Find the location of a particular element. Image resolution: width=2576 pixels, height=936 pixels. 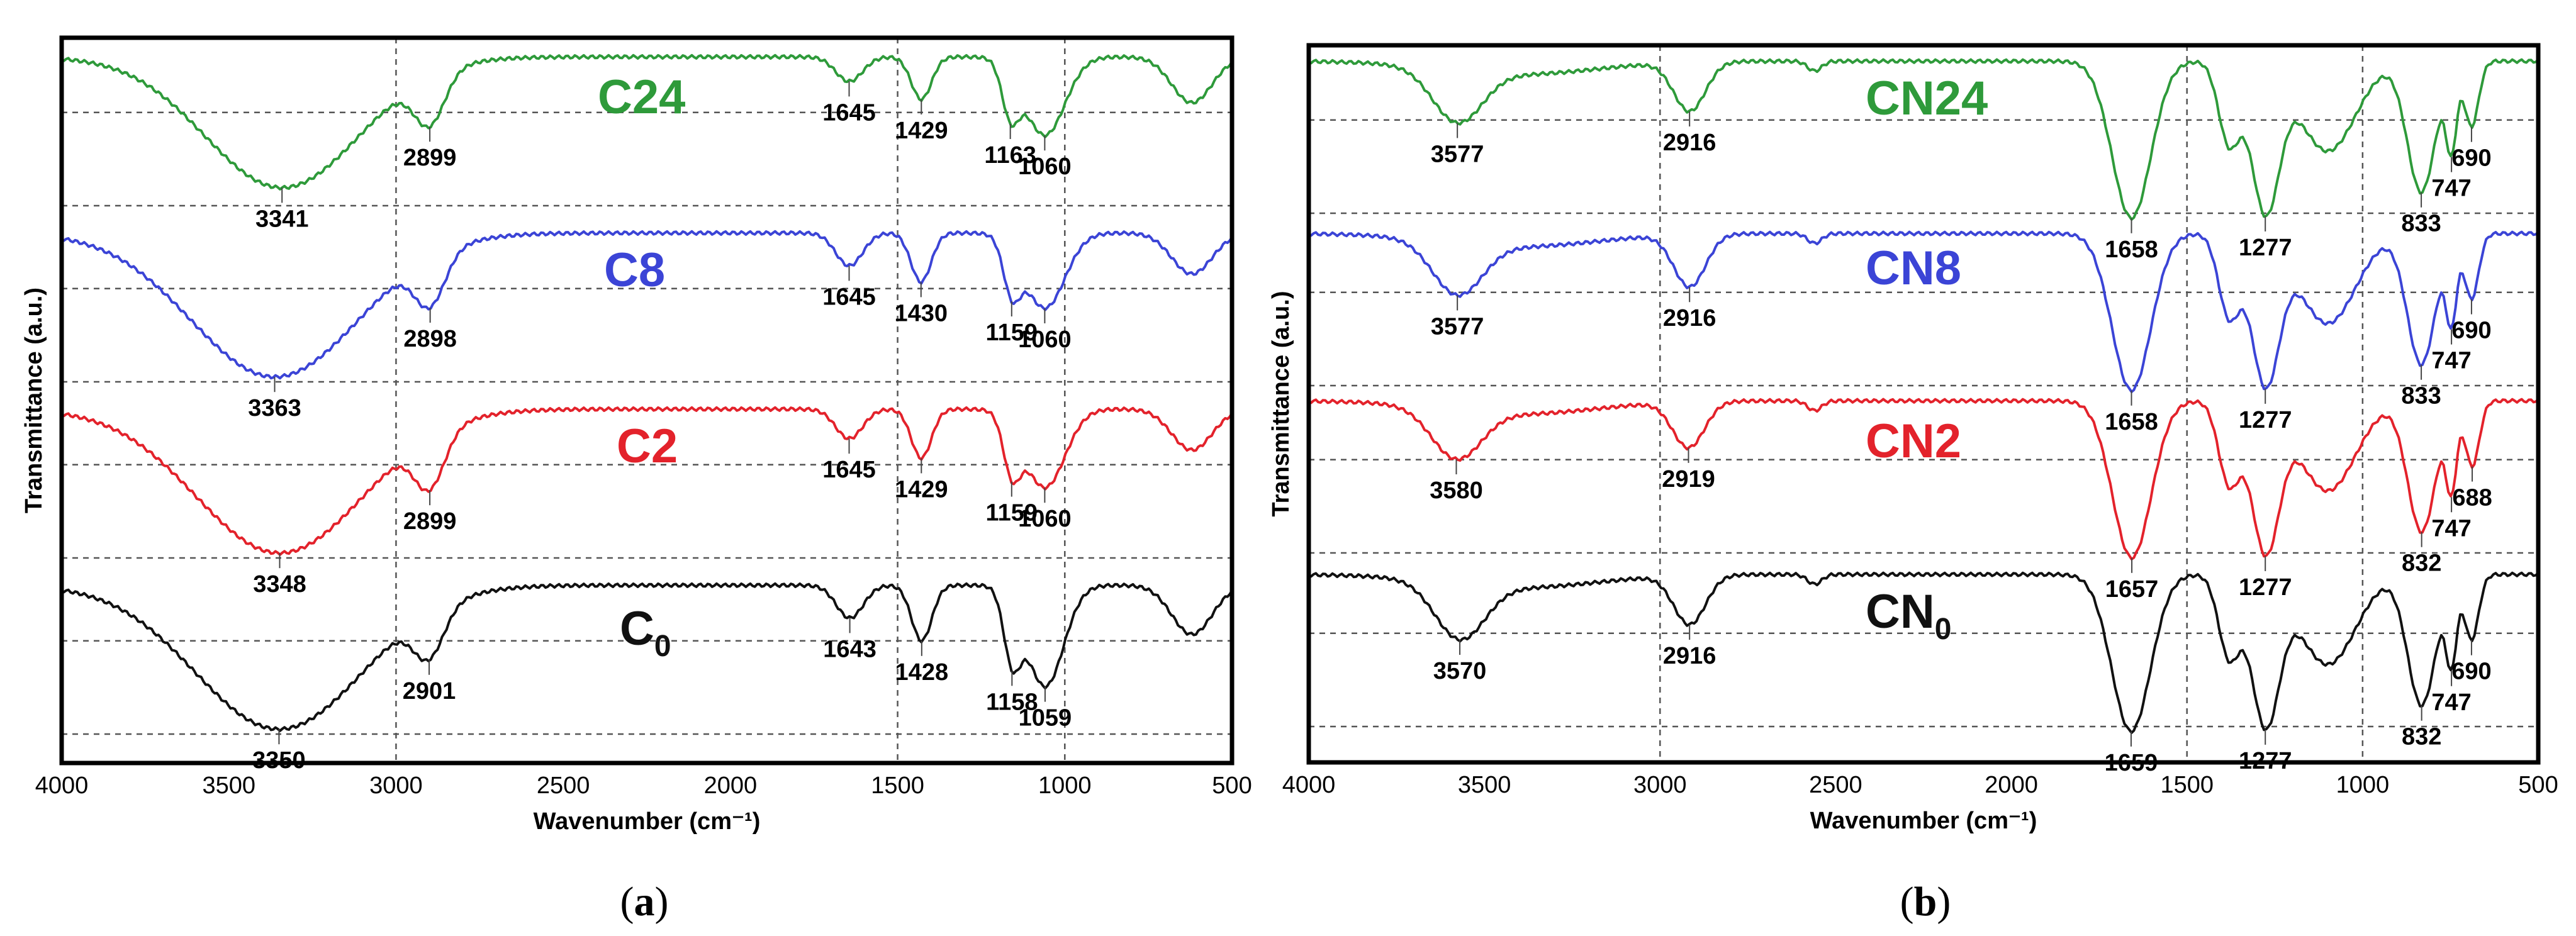

spectrum-line-C24 is located at coordinates (646, 122).